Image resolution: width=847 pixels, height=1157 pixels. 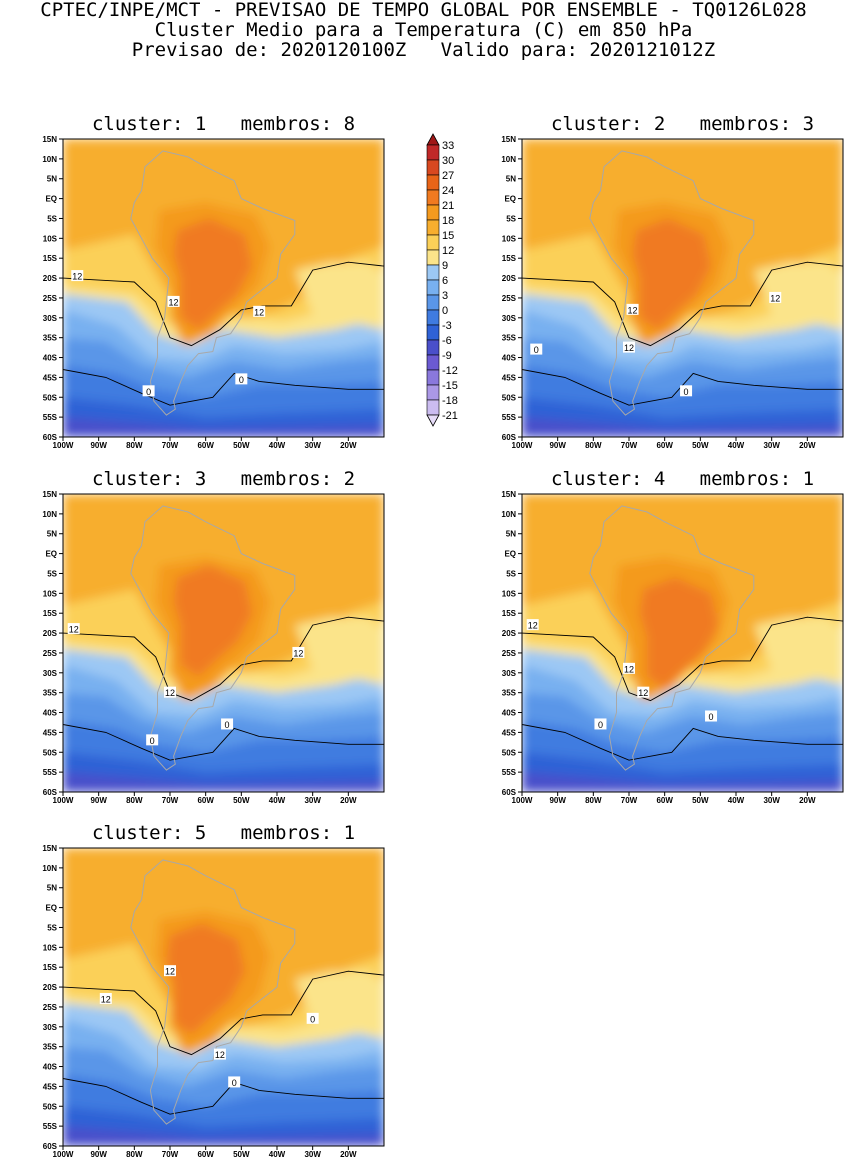 I want to click on lon-label: 30W, so click(x=312, y=1153).